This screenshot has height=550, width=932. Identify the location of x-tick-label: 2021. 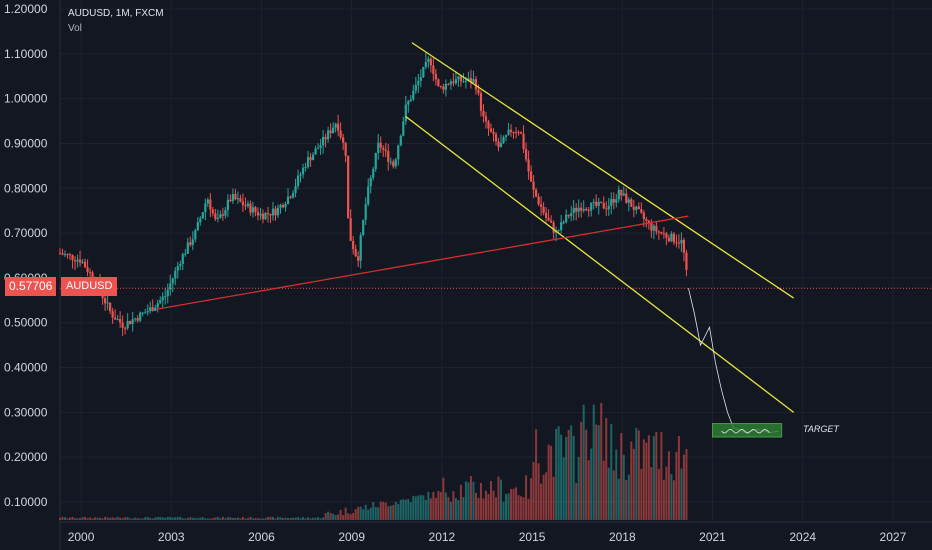
(712, 537).